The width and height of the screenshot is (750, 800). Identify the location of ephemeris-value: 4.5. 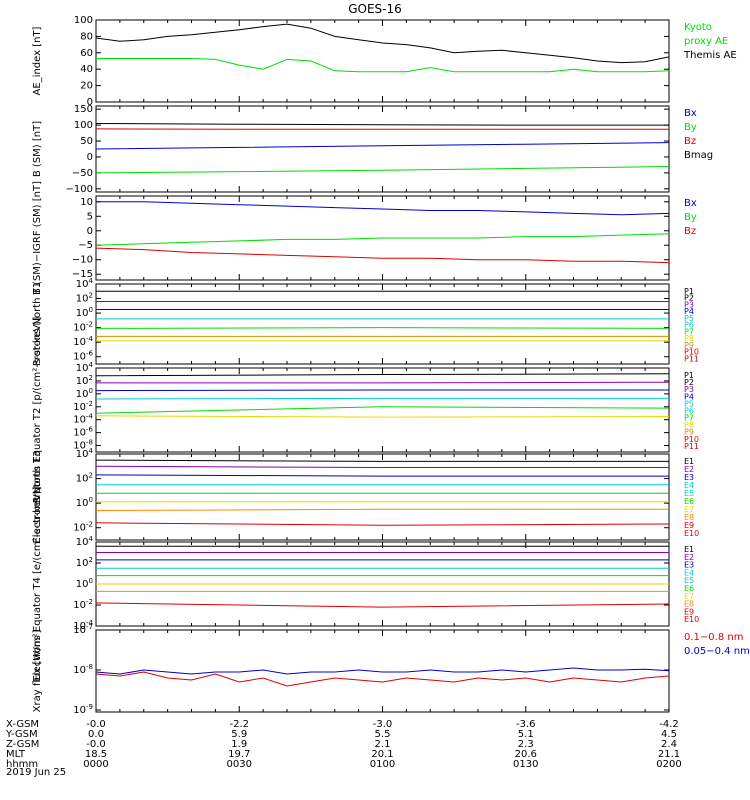
(669, 734).